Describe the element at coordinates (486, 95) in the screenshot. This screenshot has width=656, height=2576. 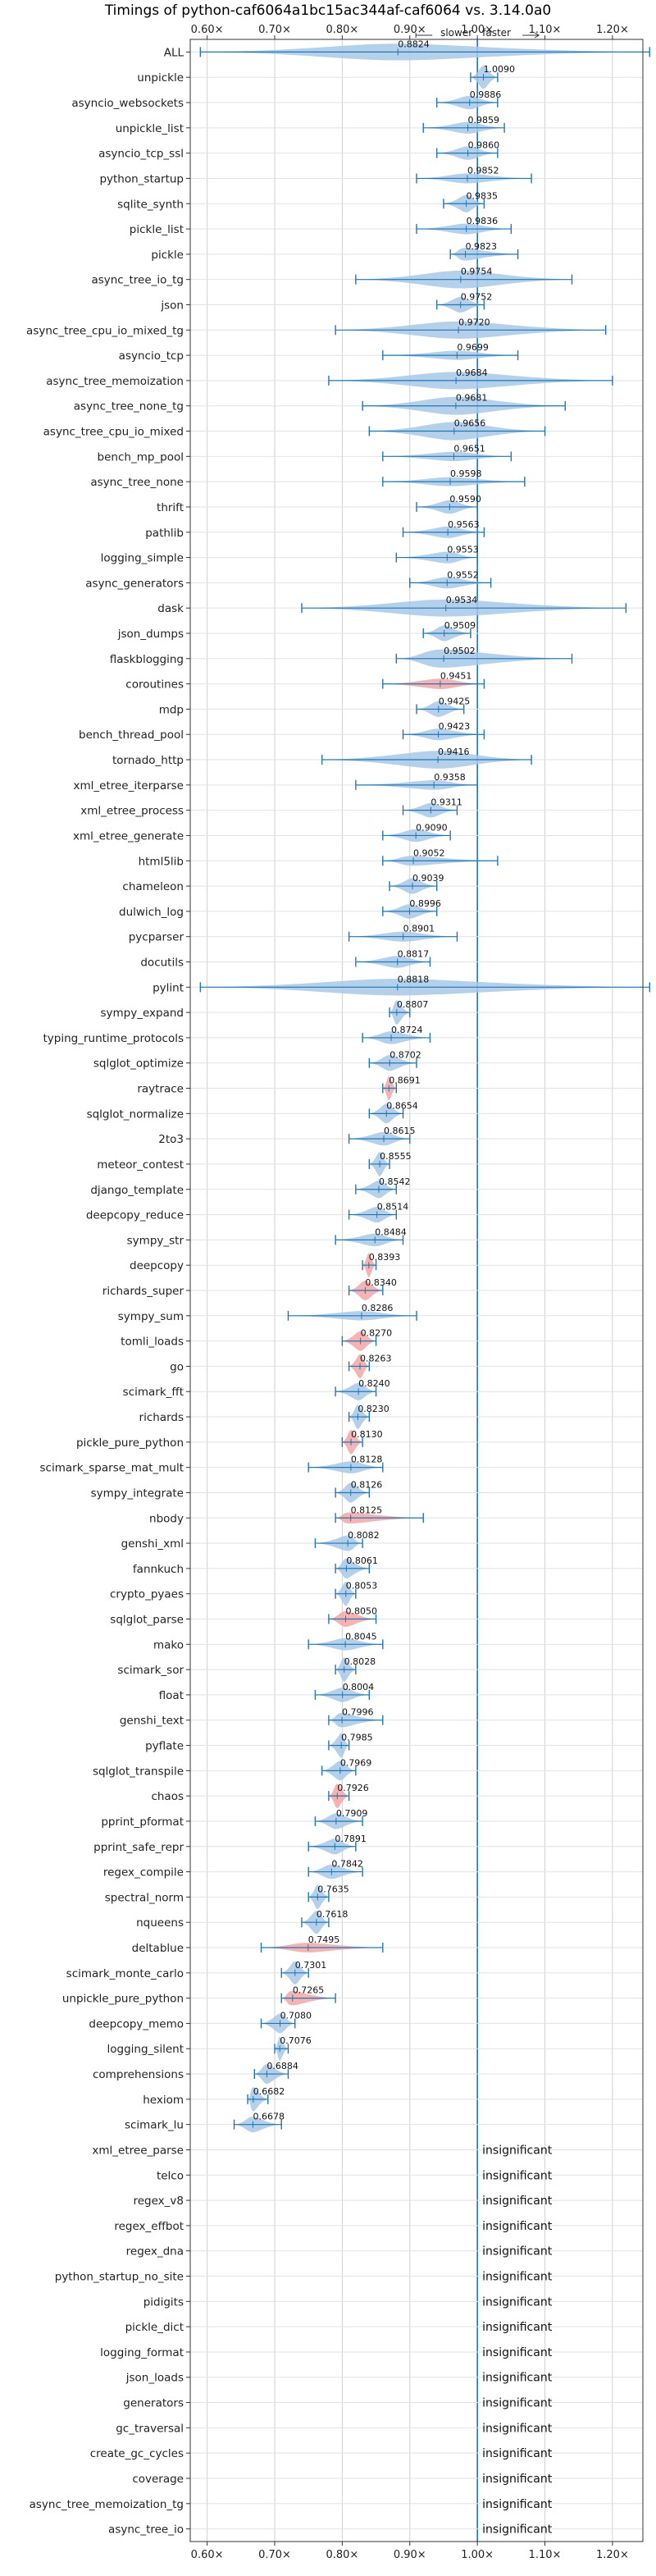
I see `value-label: 0.9886` at that location.